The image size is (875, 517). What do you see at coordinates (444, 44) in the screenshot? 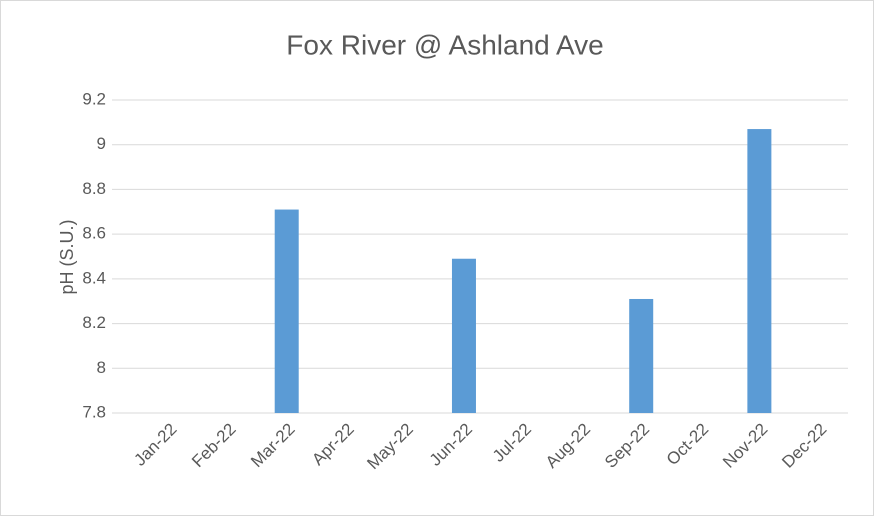
I see `chart-title: Fox River @ Ashland Ave` at bounding box center [444, 44].